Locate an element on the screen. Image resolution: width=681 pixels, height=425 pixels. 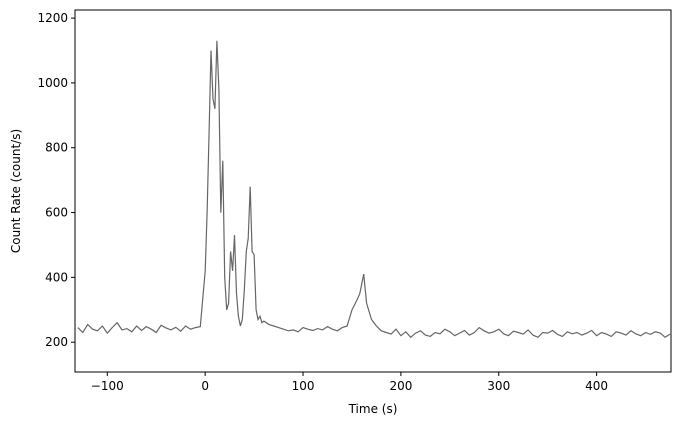
y-tick-label: 1000 is located at coordinates (52, 83).